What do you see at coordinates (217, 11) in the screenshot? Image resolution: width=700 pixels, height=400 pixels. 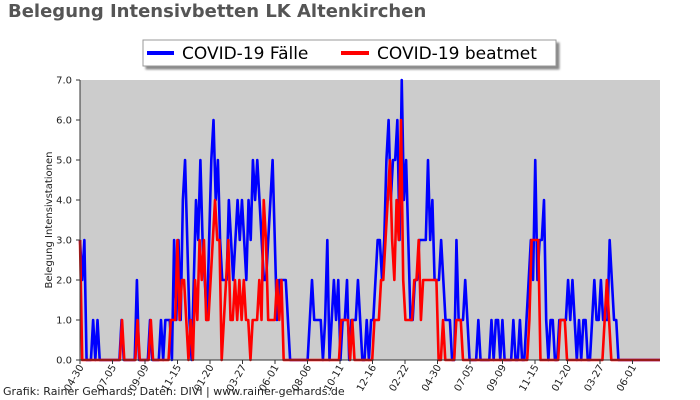 I see `chart-title: Belegung Intensivbetten LK Altenkirchen` at bounding box center [217, 11].